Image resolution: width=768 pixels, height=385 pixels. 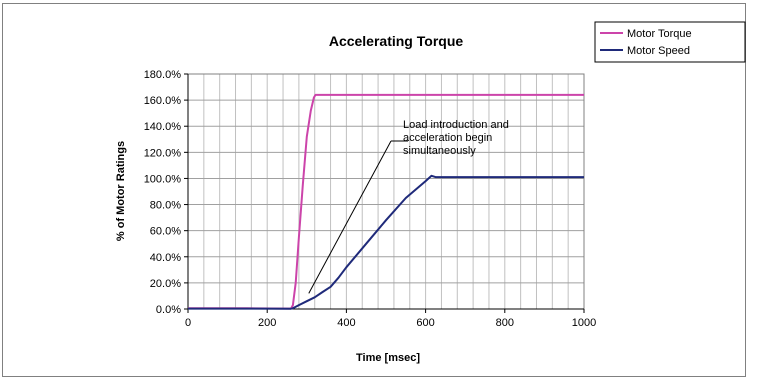 What do you see at coordinates (165, 206) in the screenshot?
I see `y-tick-label: 80.0%` at bounding box center [165, 206].